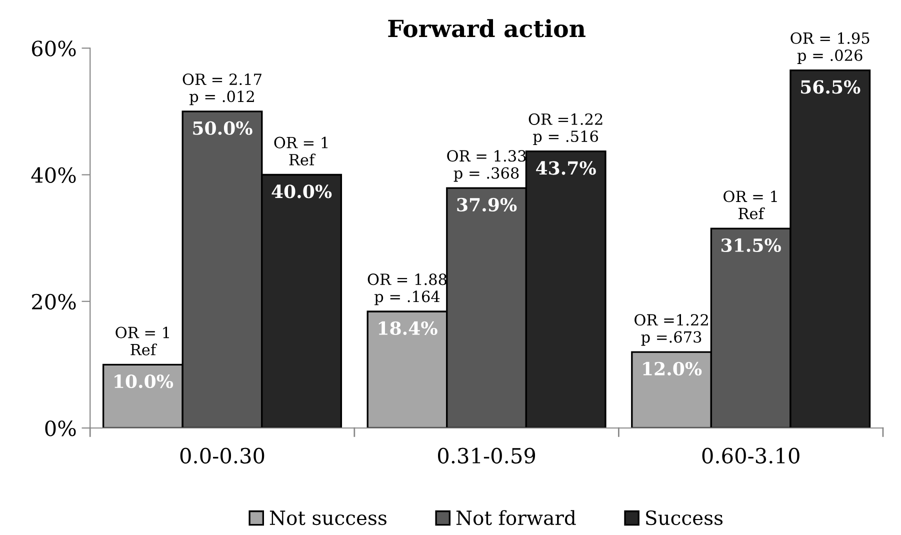 This screenshot has height=535, width=901. Describe the element at coordinates (408, 328) in the screenshot. I see `data-label: 18.4%` at that location.